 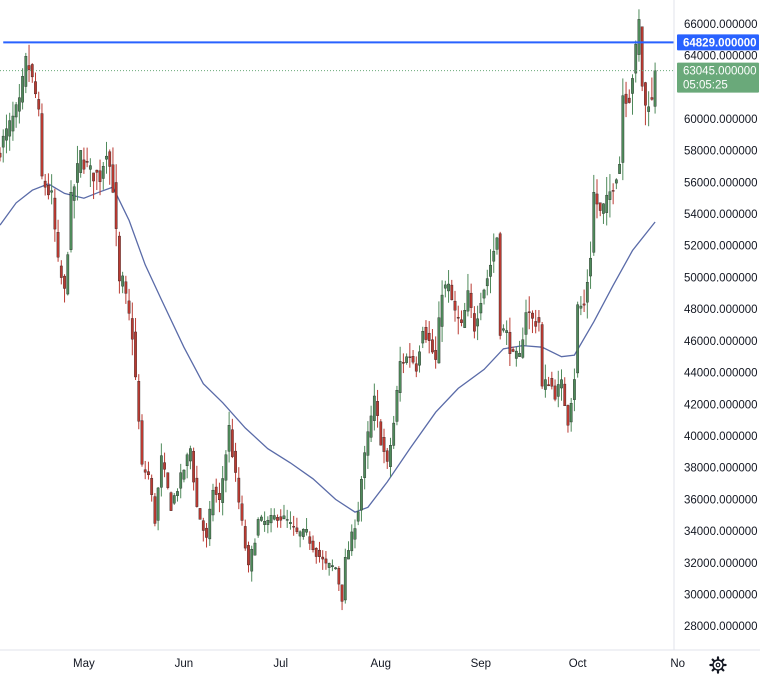 What do you see at coordinates (721, 500) in the screenshot?
I see `price-tick-label: 36000.000000` at bounding box center [721, 500].